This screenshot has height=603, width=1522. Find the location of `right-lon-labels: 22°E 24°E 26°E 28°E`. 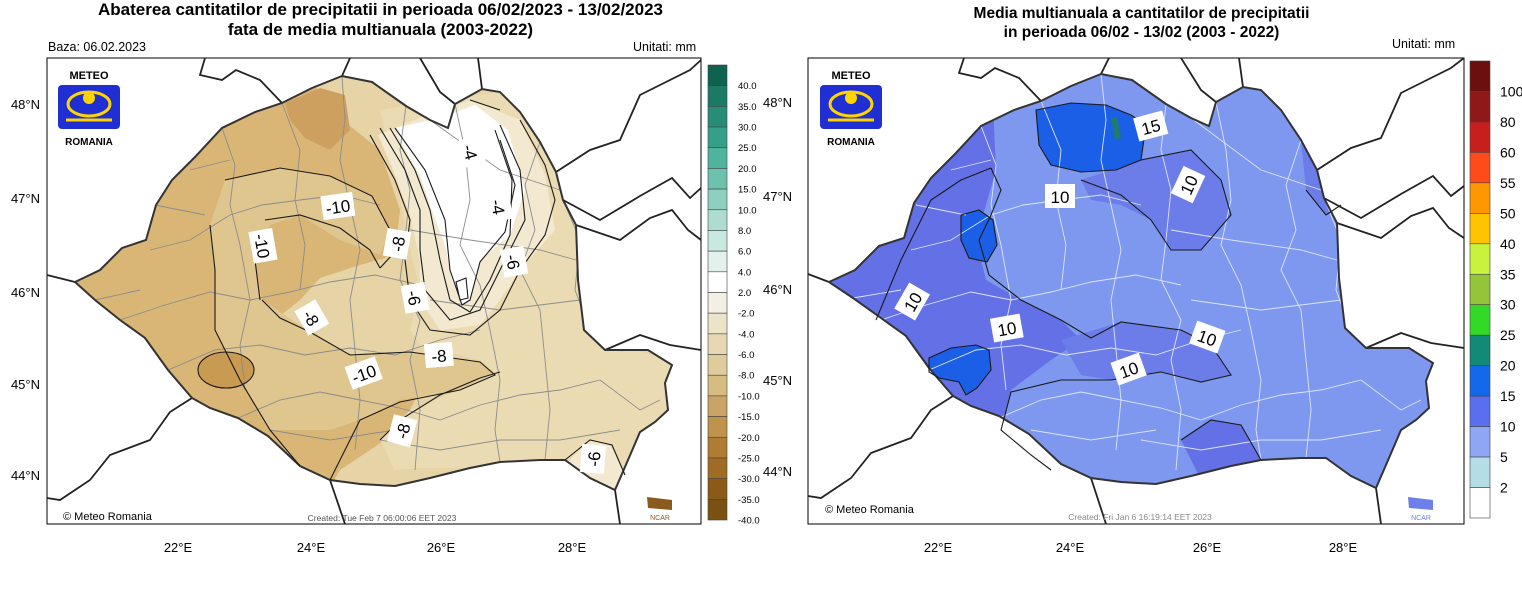

right-lon-labels: 22°E 24°E 26°E 28°E is located at coordinates (1141, 547).